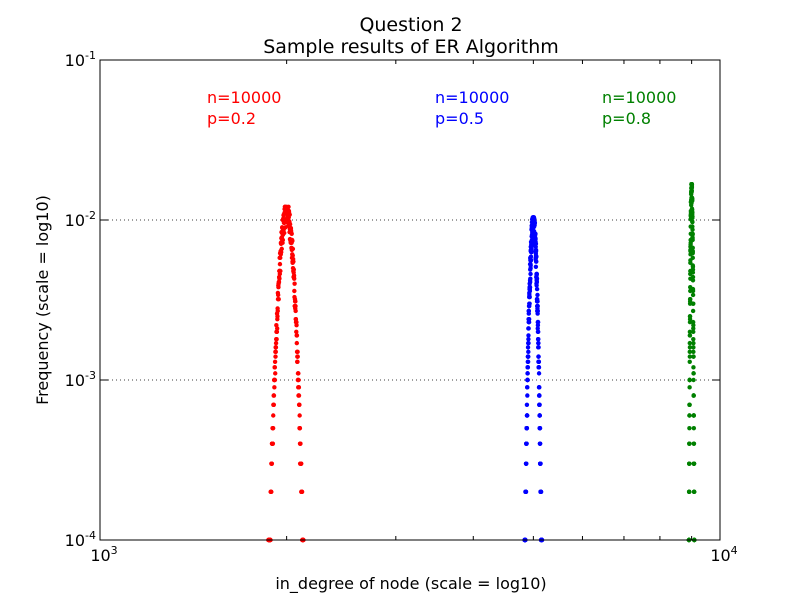  What do you see at coordinates (410, 584) in the screenshot?
I see `x-axis-label: in_degree of node (scale = log10)` at bounding box center [410, 584].